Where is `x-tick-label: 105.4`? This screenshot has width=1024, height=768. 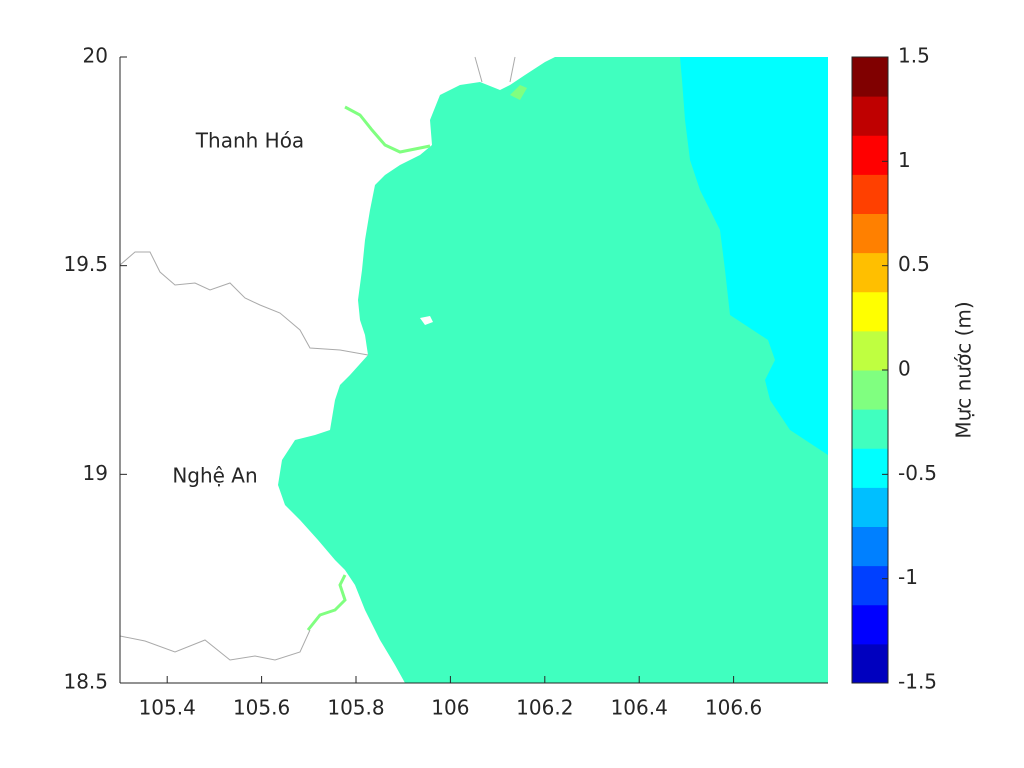
x-tick-label: 105.4 is located at coordinates (167, 708).